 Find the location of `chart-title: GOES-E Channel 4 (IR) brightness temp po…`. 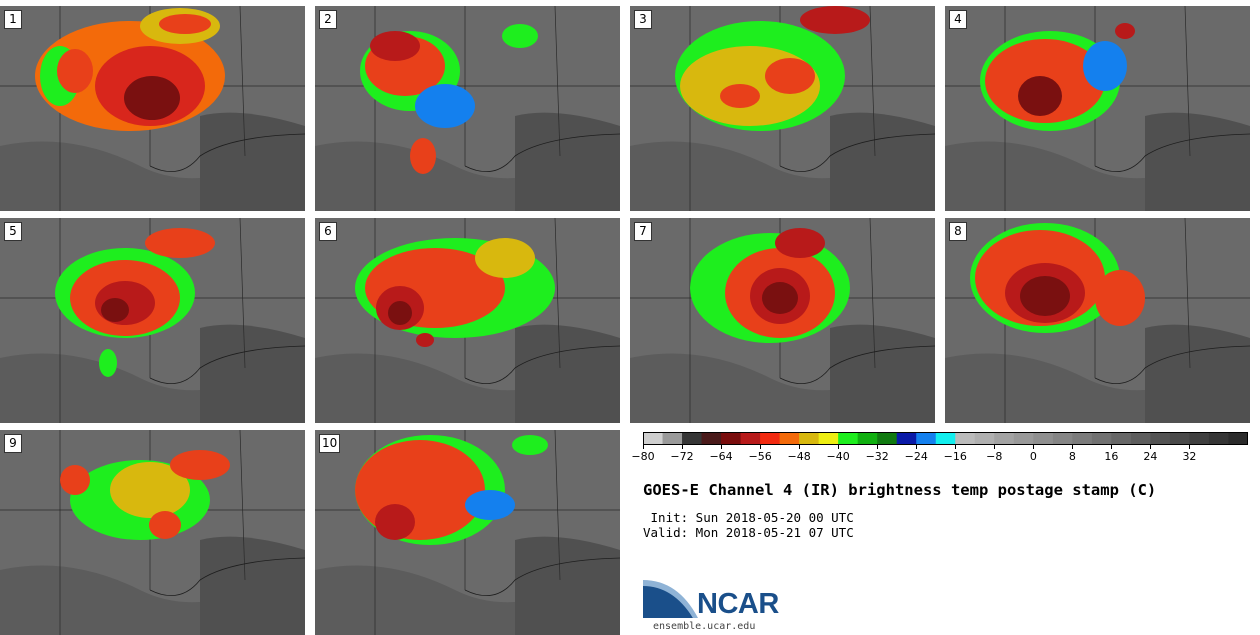

chart-title: GOES-E Channel 4 (IR) brightness temp po… is located at coordinates (900, 490).